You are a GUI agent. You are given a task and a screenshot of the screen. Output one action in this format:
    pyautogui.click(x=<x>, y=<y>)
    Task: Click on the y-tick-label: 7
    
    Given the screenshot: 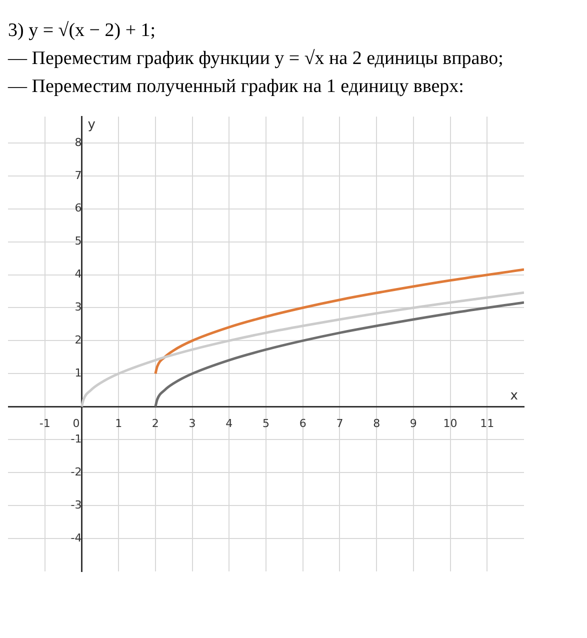 What is the action you would take?
    pyautogui.click(x=78, y=175)
    